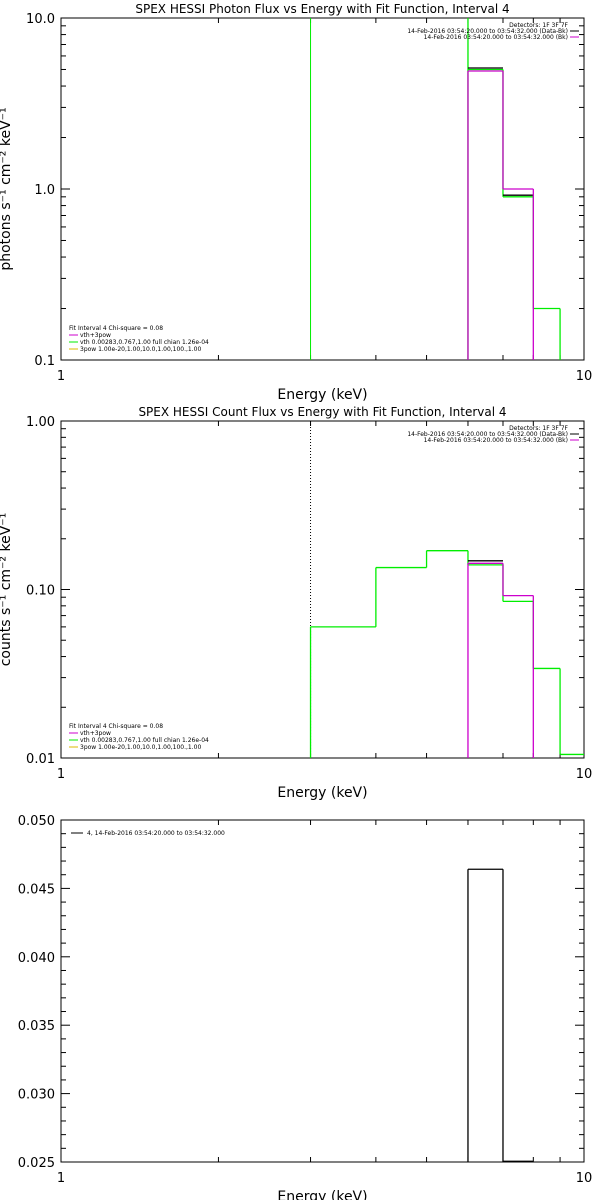 This screenshot has height=1200, width=600. I want to click on y-tick-label: 0.1, so click(44, 361).